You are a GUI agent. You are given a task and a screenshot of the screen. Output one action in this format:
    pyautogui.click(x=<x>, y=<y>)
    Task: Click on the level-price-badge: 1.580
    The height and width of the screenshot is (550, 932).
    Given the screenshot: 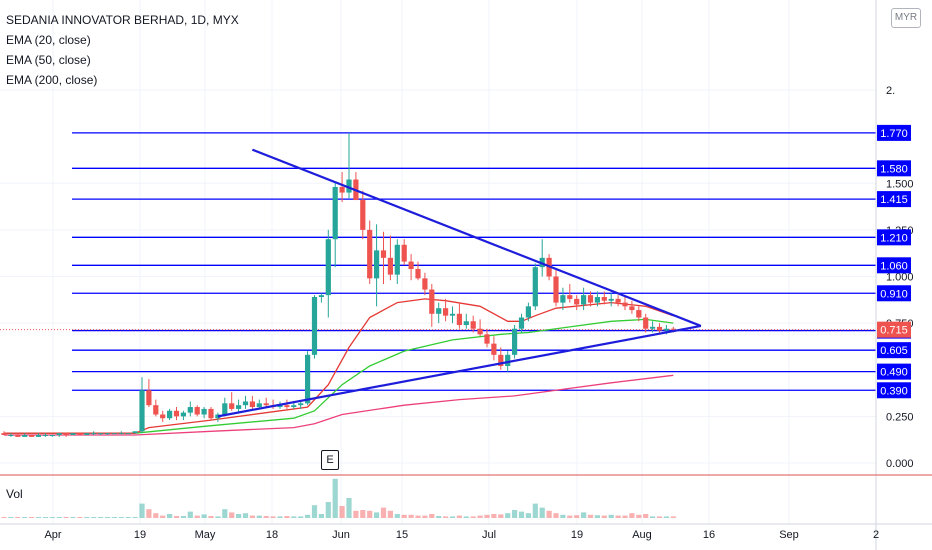 What is the action you would take?
    pyautogui.click(x=894, y=168)
    